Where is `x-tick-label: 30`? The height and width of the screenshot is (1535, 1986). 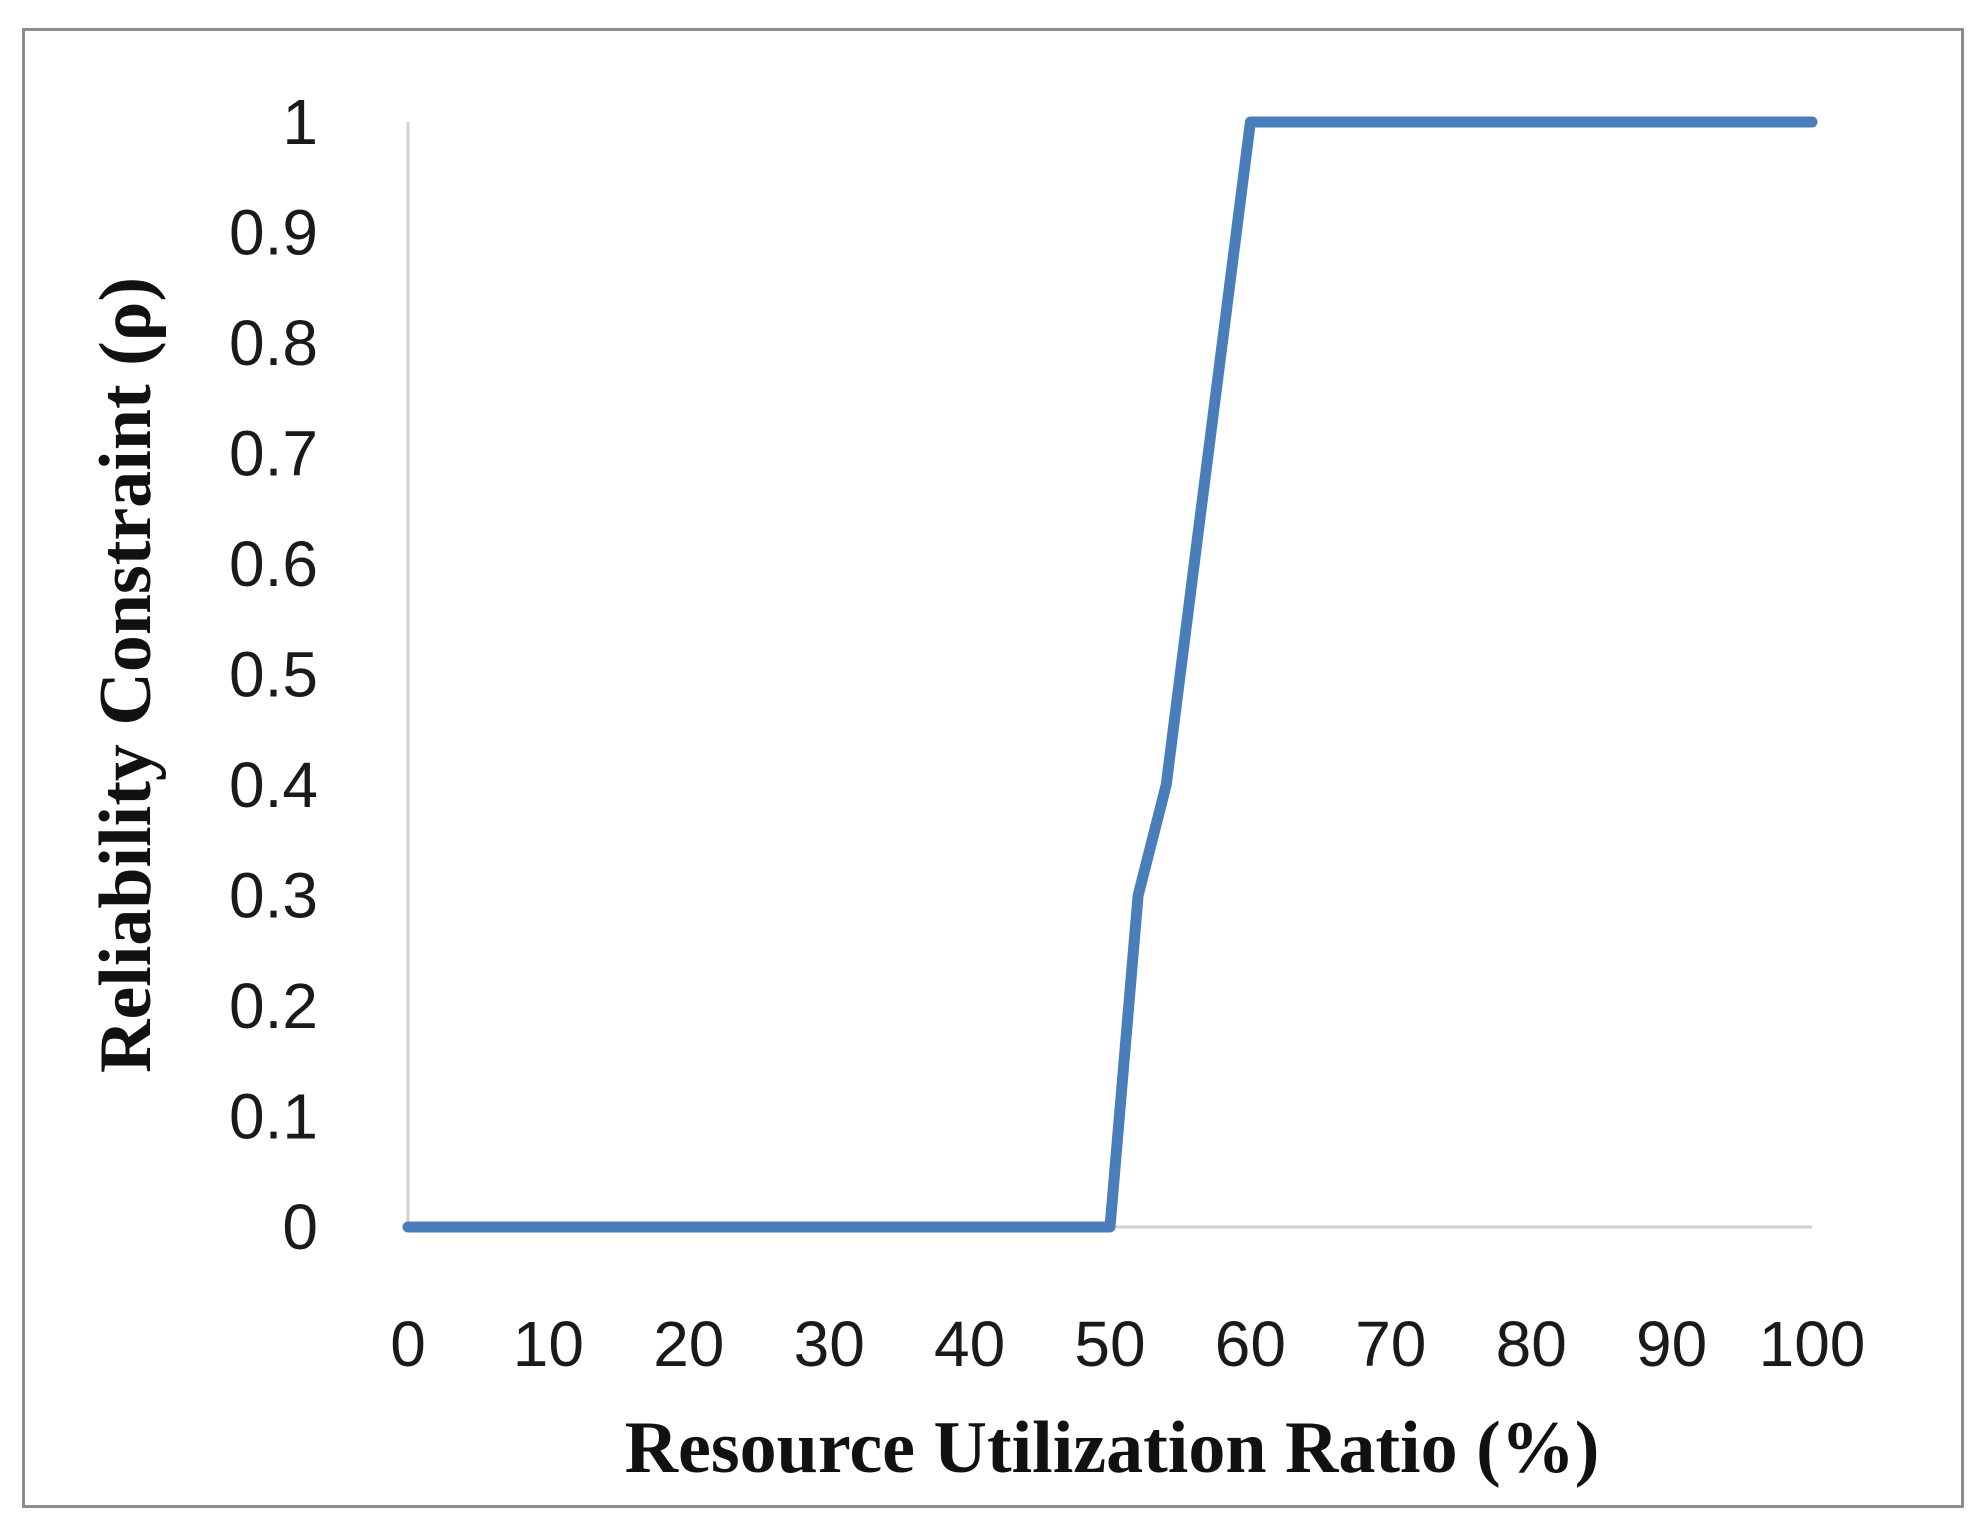
x-tick-label: 30 is located at coordinates (829, 1344).